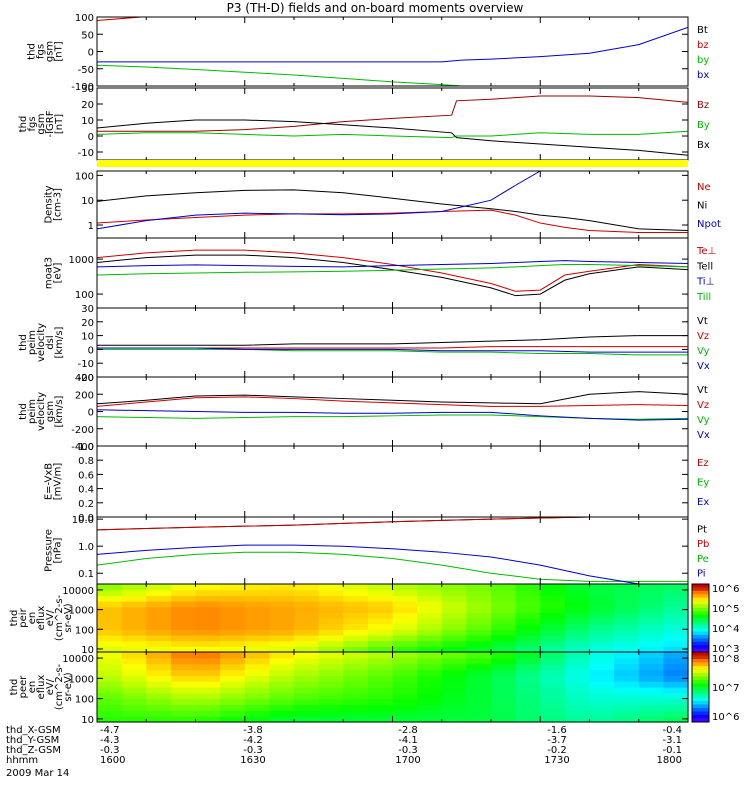 The image size is (750, 800). What do you see at coordinates (84, 18) in the screenshot?
I see `y-tick-label: 100` at bounding box center [84, 18].